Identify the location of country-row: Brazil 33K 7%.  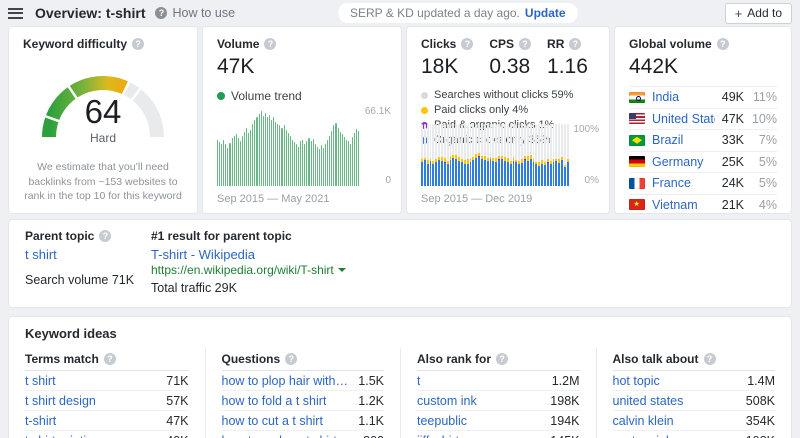
(703, 140).